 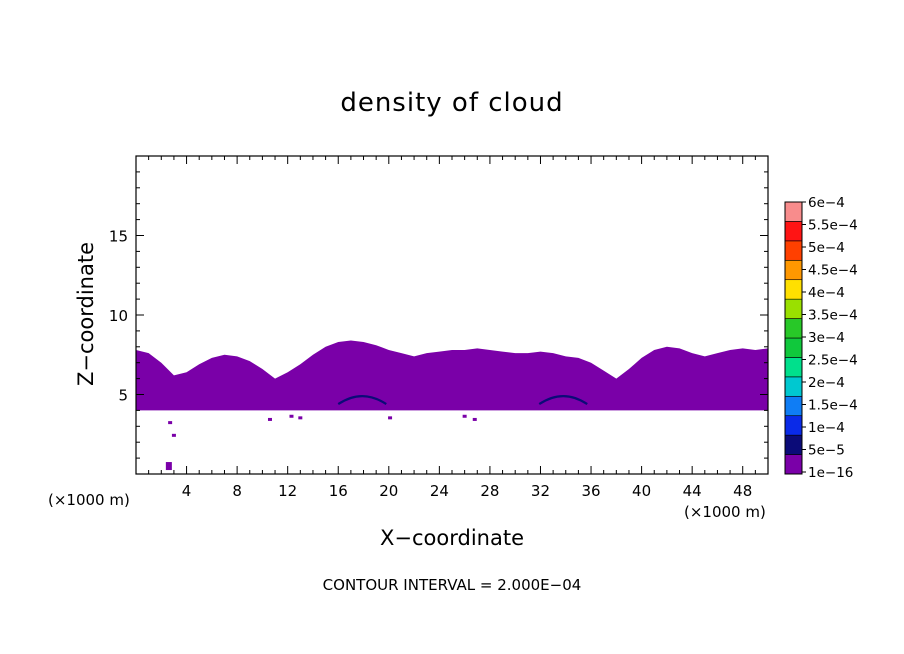 I want to click on colorbar-label-8: 4e−4, so click(x=826, y=293).